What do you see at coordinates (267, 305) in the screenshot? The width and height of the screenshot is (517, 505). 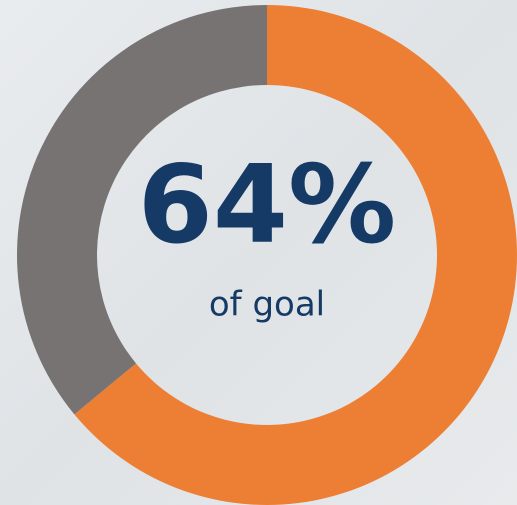 I see `caption: of goal` at bounding box center [267, 305].